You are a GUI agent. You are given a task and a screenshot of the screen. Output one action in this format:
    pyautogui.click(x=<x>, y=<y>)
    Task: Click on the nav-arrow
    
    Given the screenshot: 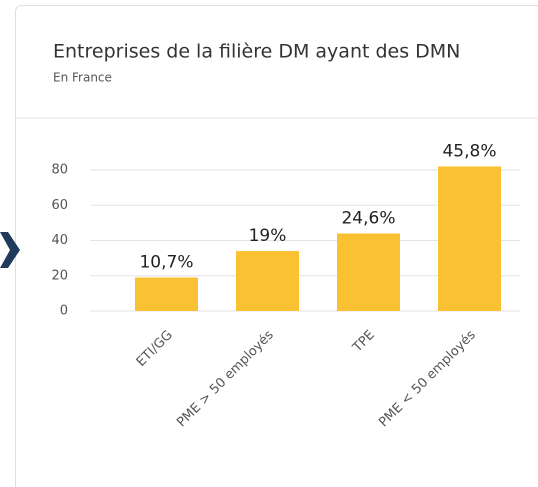 What is the action you would take?
    pyautogui.click(x=10, y=250)
    